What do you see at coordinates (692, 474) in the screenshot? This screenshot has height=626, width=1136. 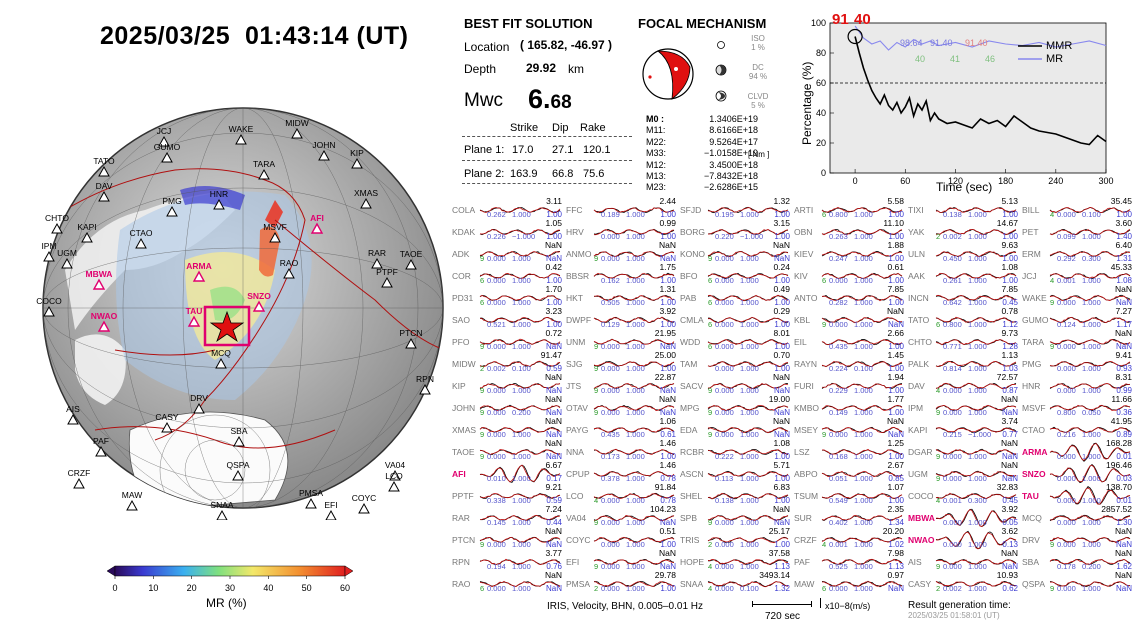 I see `station-name: ASCN` at bounding box center [692, 474].